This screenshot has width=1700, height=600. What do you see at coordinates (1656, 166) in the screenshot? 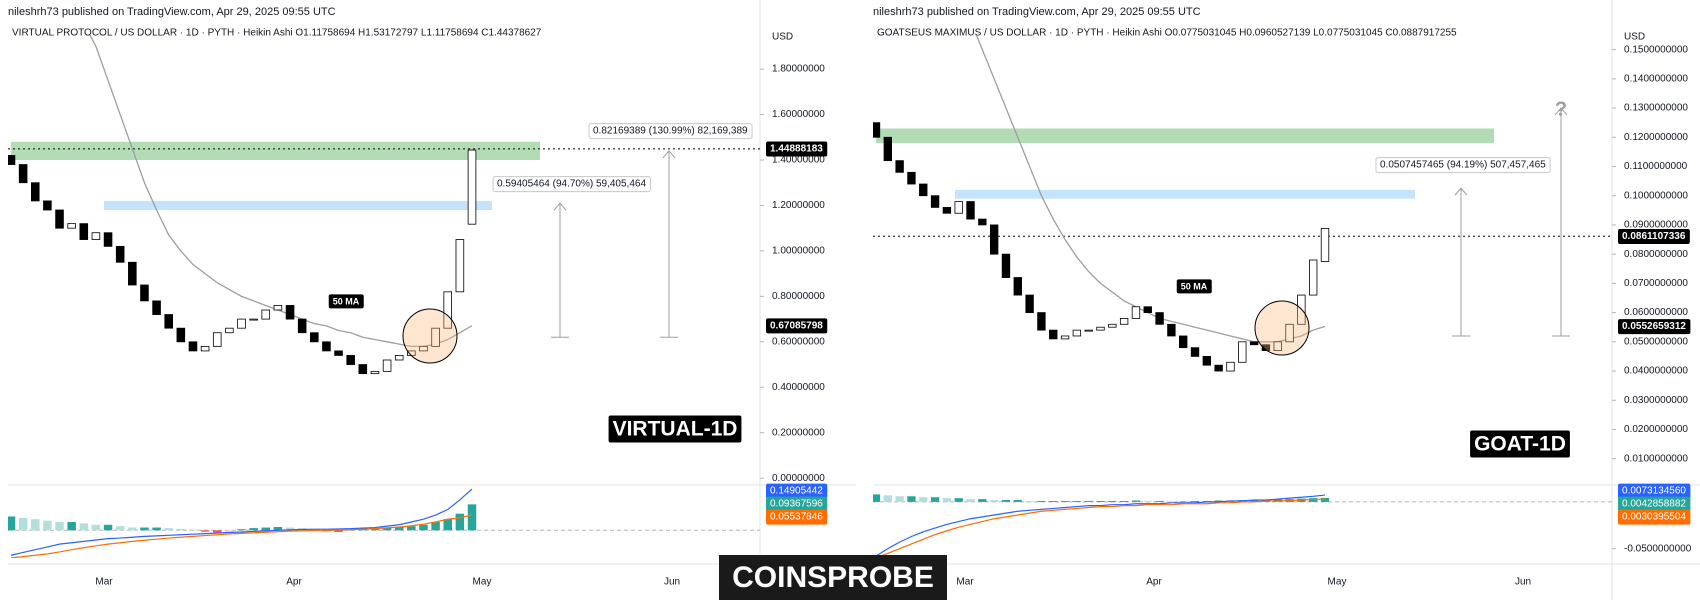
I see `y-tick-label: 0.1100000000` at bounding box center [1656, 166].